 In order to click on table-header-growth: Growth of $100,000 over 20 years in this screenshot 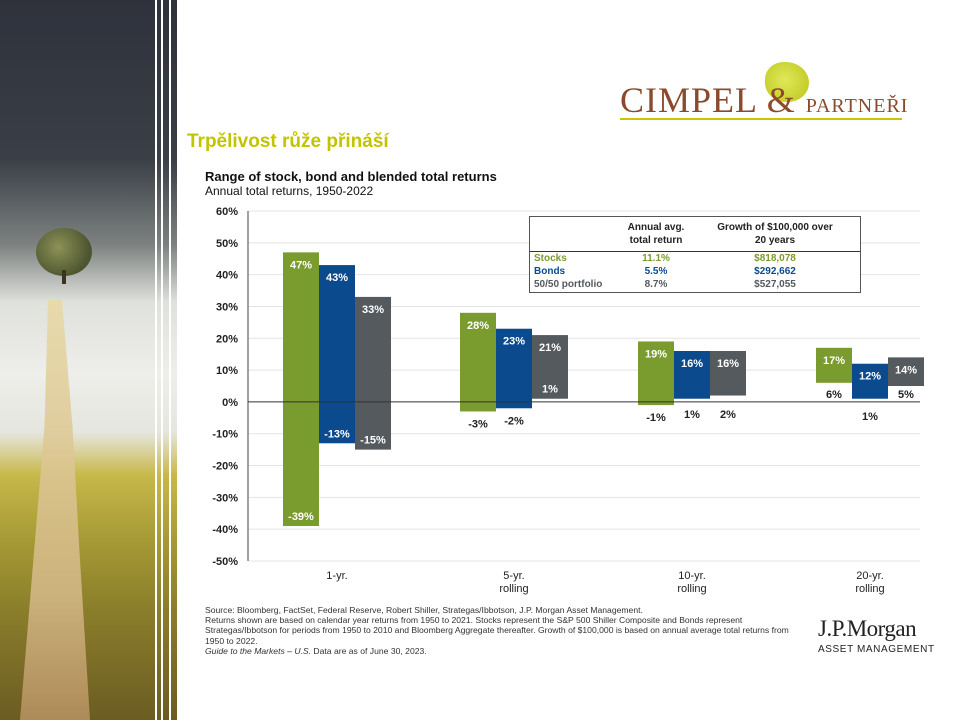, I will do `click(775, 234)`.